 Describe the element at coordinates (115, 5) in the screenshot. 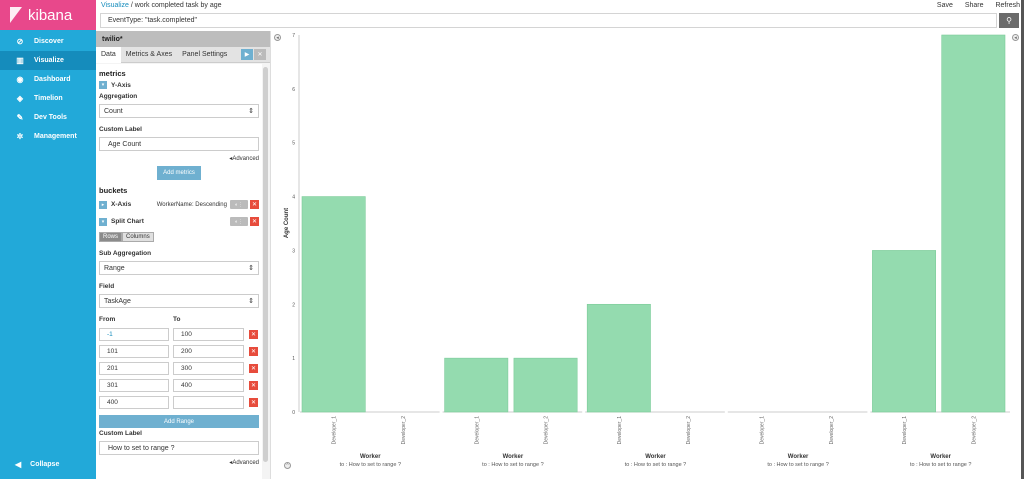

I see `breadcrumb-visualize-link: Visualize` at that location.